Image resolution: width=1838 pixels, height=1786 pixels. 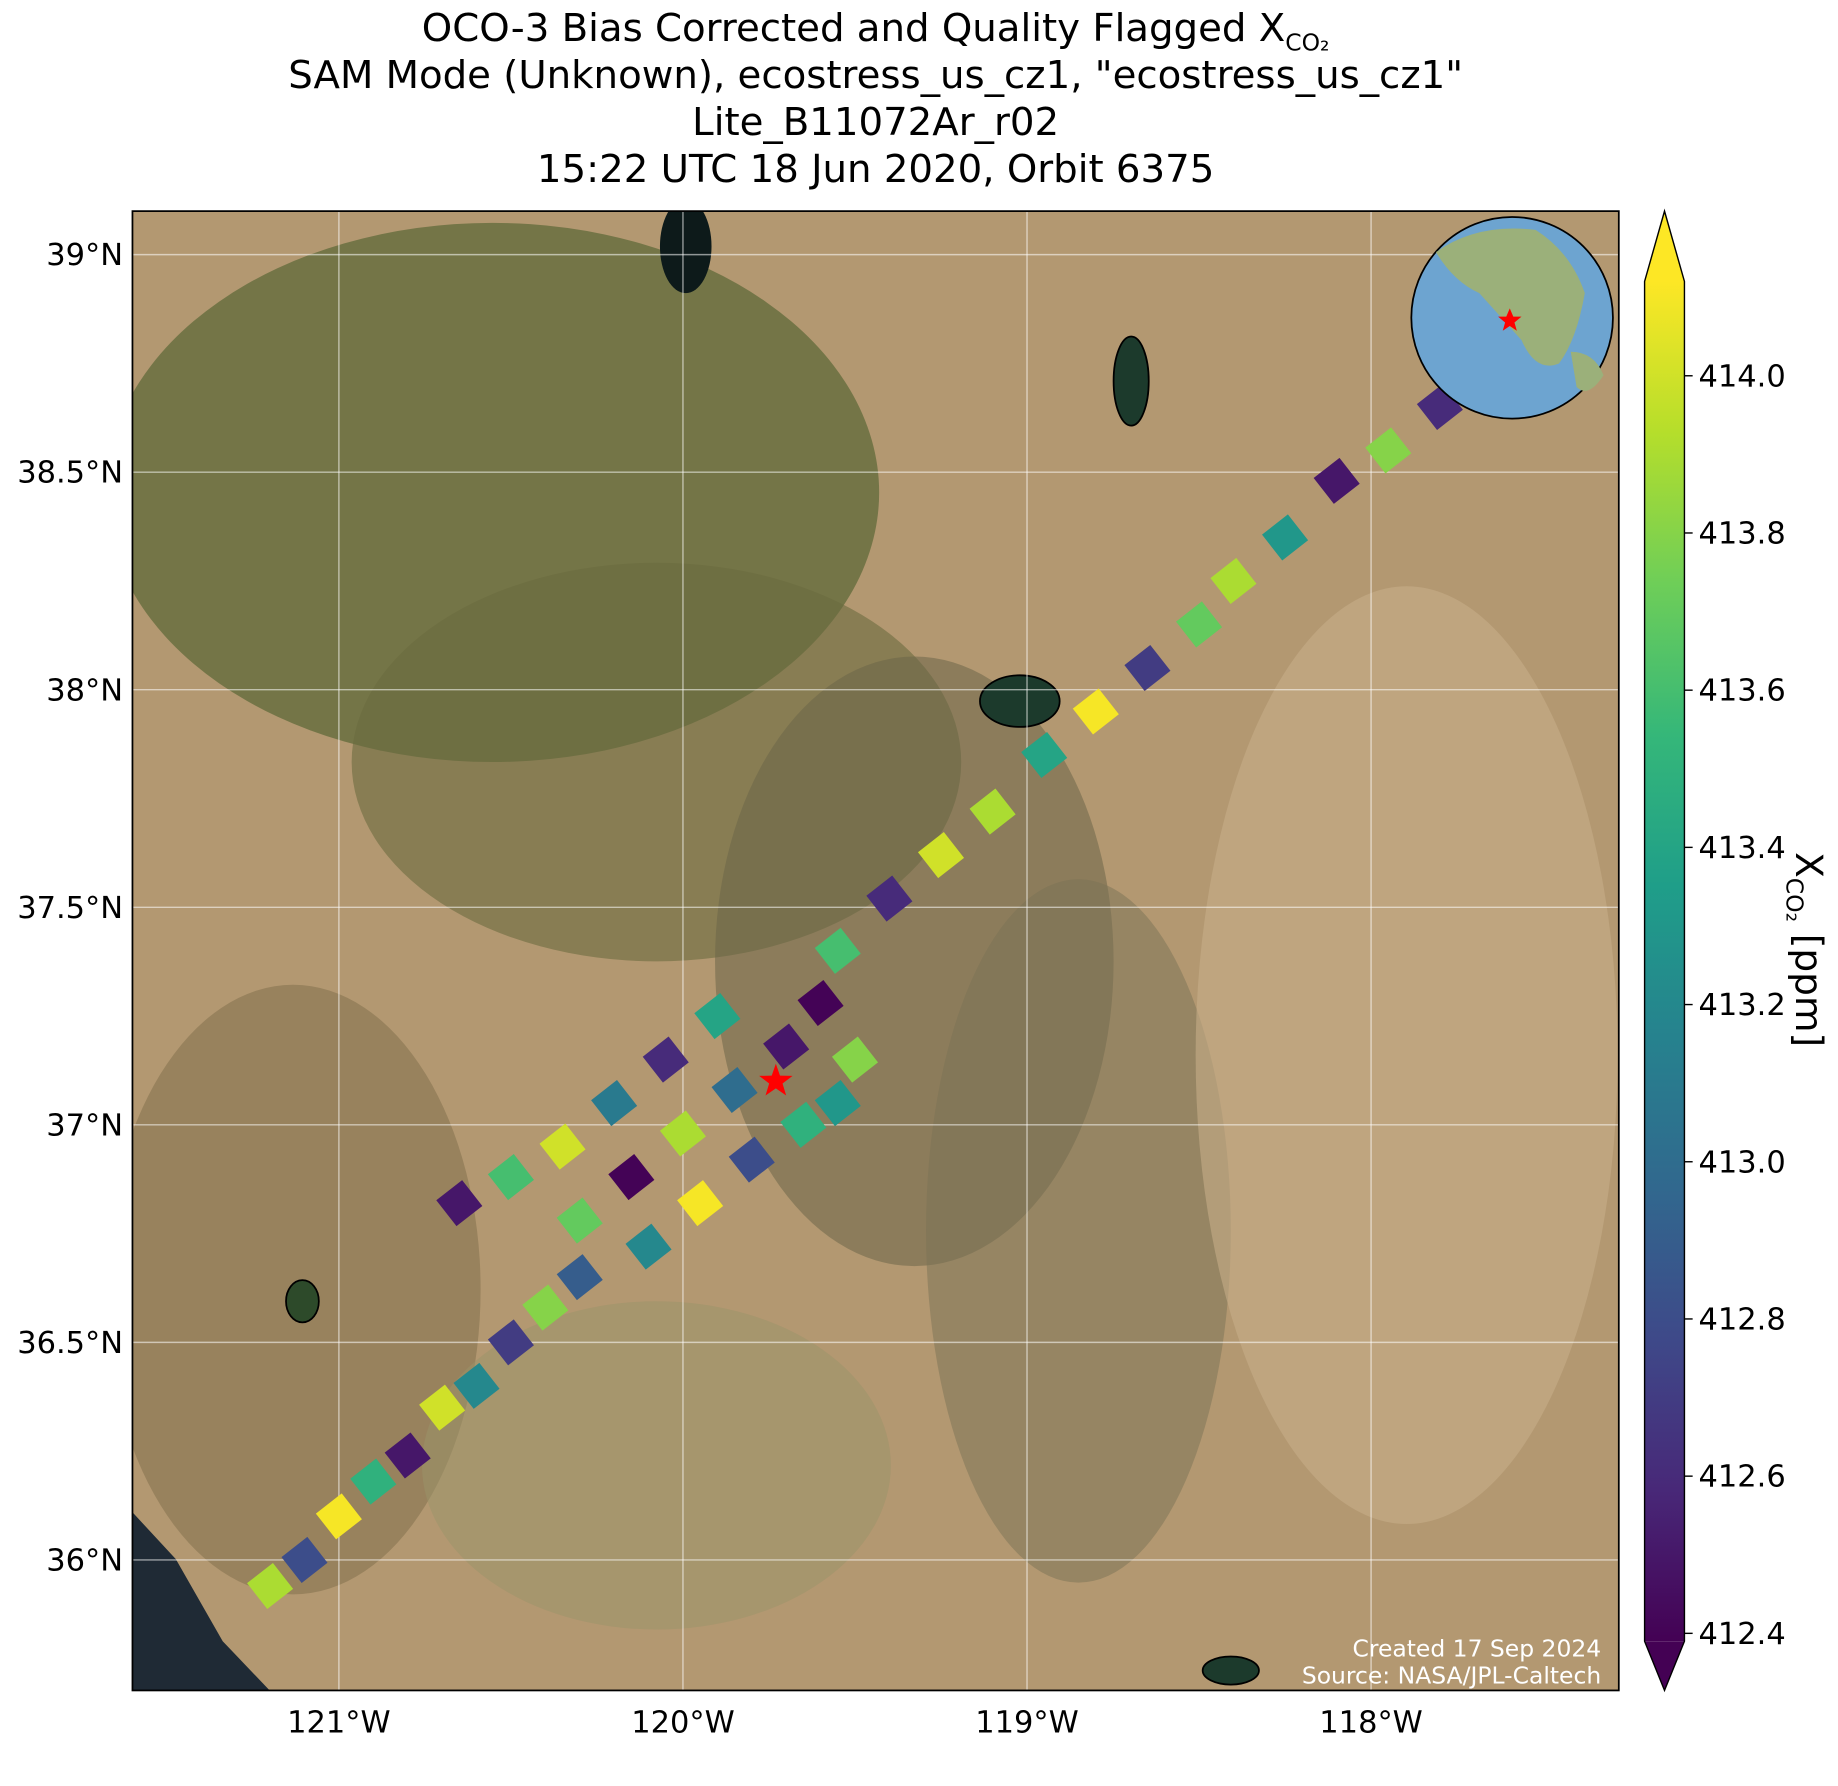 What do you see at coordinates (1742, 1162) in the screenshot?
I see `colorbar-tick-label: 413.0` at bounding box center [1742, 1162].